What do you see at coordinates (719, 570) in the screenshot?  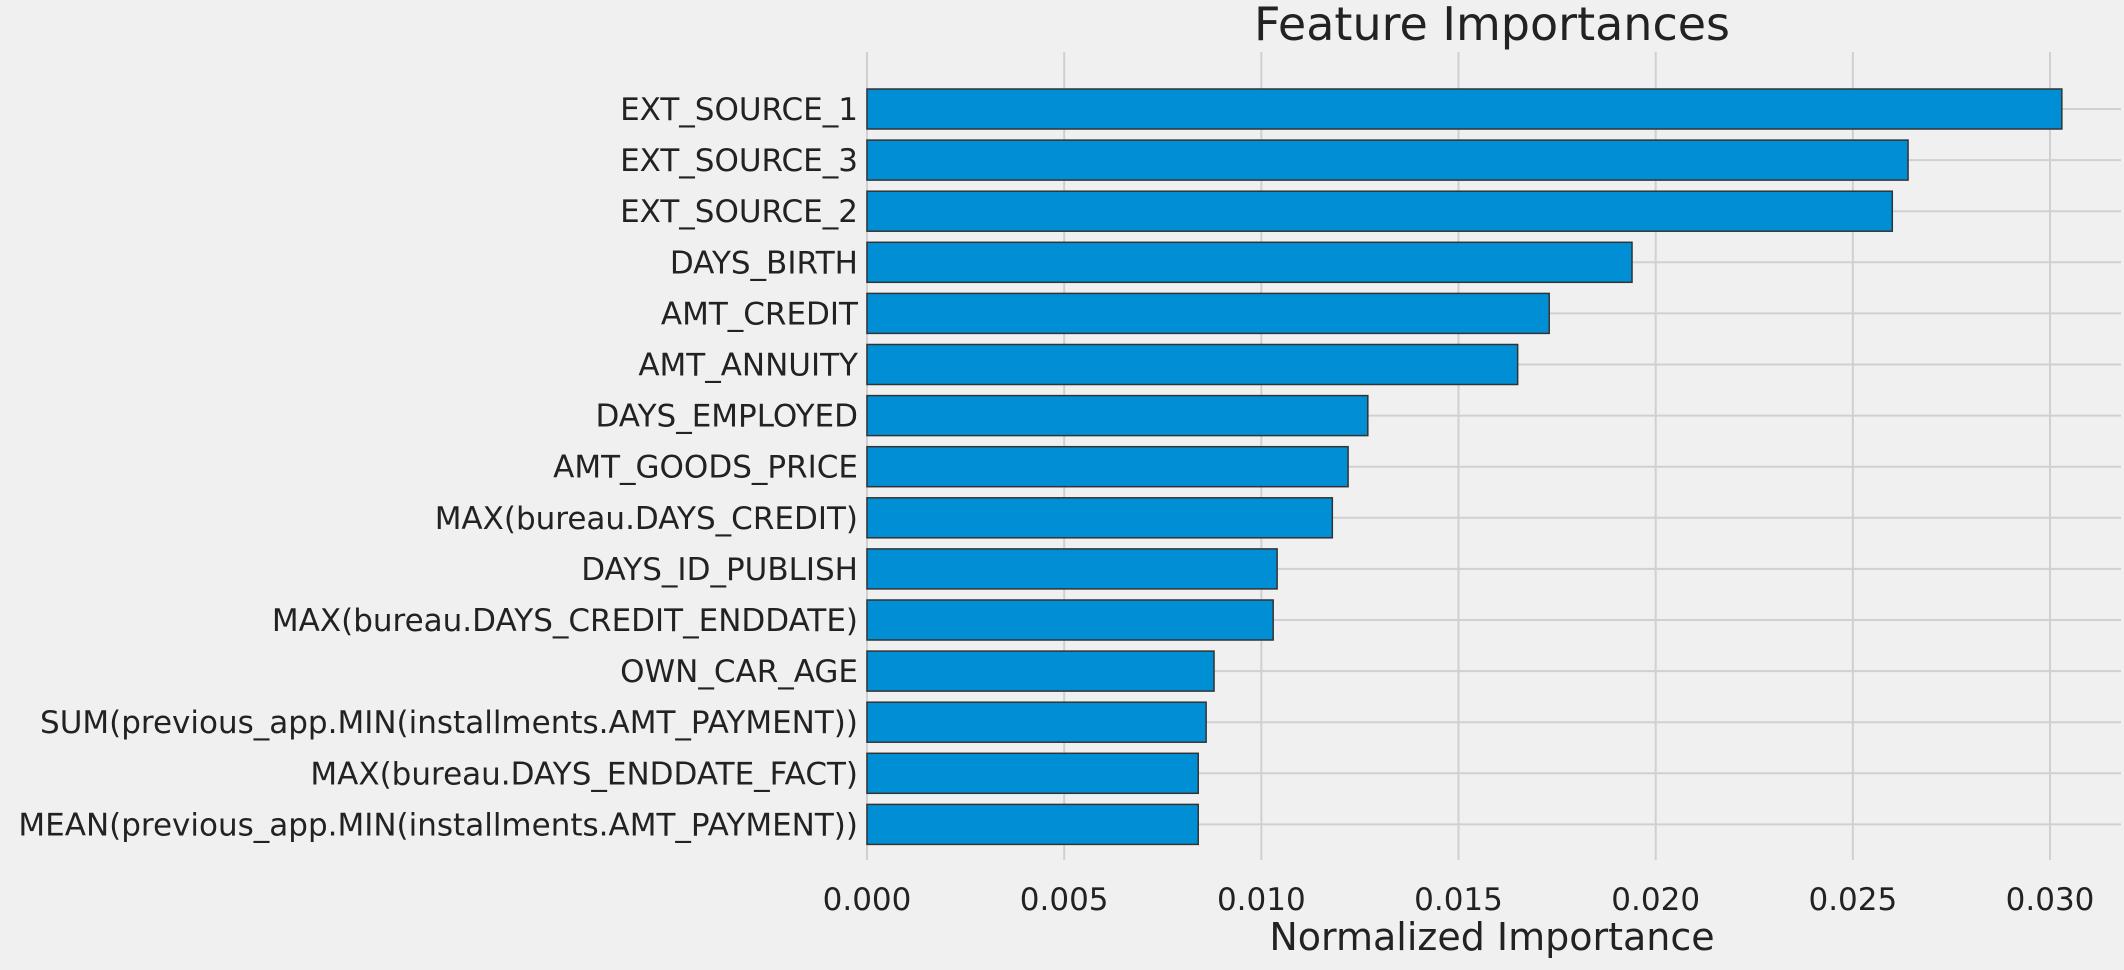 I see `category-label: DAYS_ID_PUBLISH` at bounding box center [719, 570].